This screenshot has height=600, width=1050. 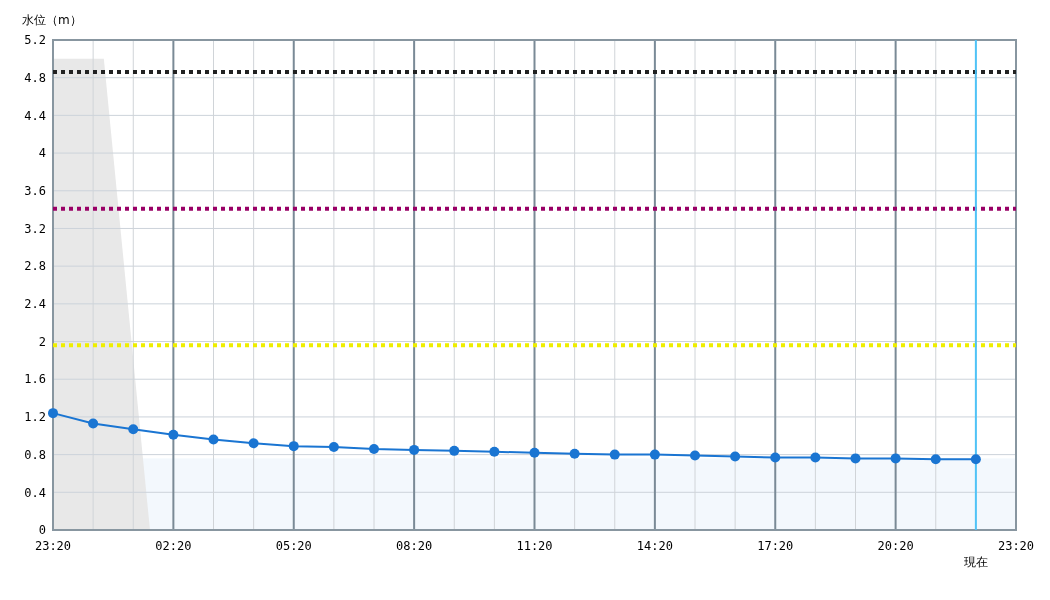 What do you see at coordinates (35, 492) in the screenshot?
I see `y-tick-label: 0.4` at bounding box center [35, 492].